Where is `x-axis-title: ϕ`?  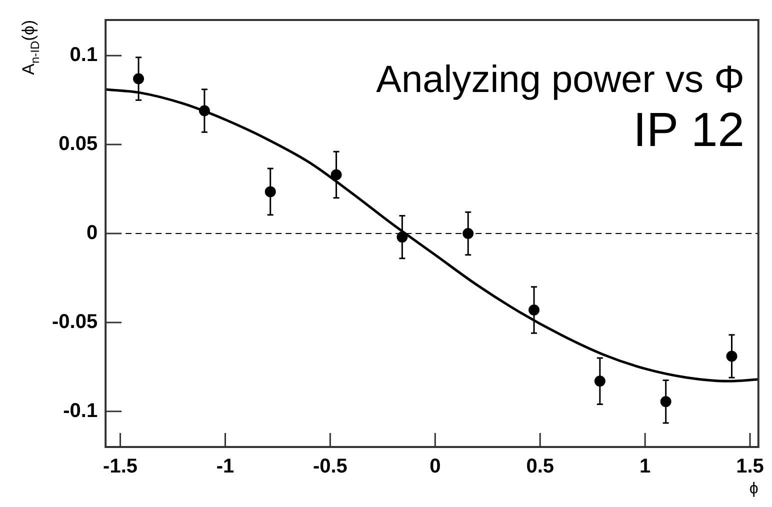 x-axis-title: ϕ is located at coordinates (753, 489).